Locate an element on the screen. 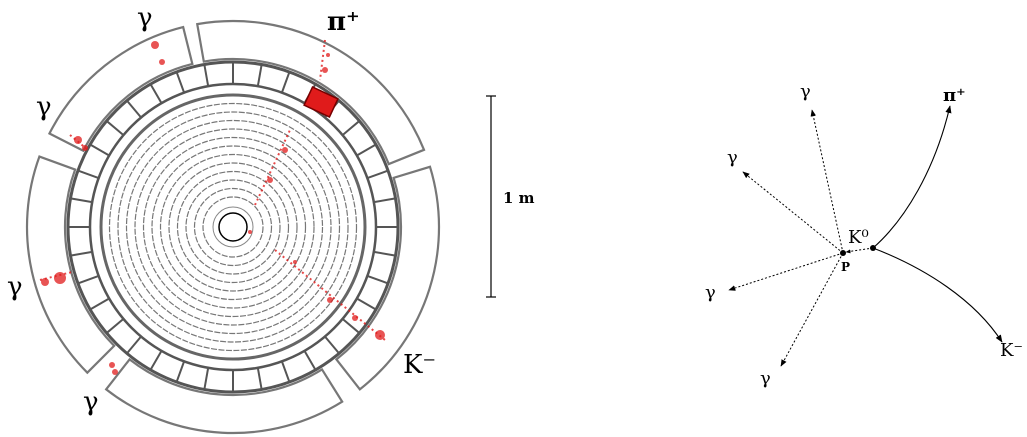 Image resolution: width=1027 pixels, height=437 pixels. scale-bar-label: 1 m is located at coordinates (519, 198).